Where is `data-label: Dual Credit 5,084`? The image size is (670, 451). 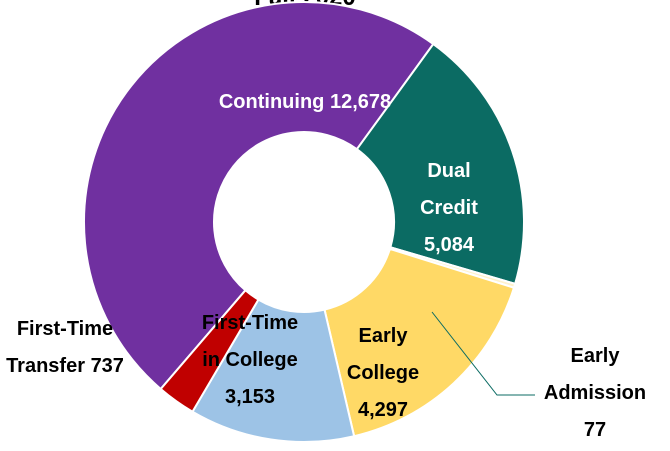
data-label: Dual Credit 5,084 is located at coordinates (449, 208).